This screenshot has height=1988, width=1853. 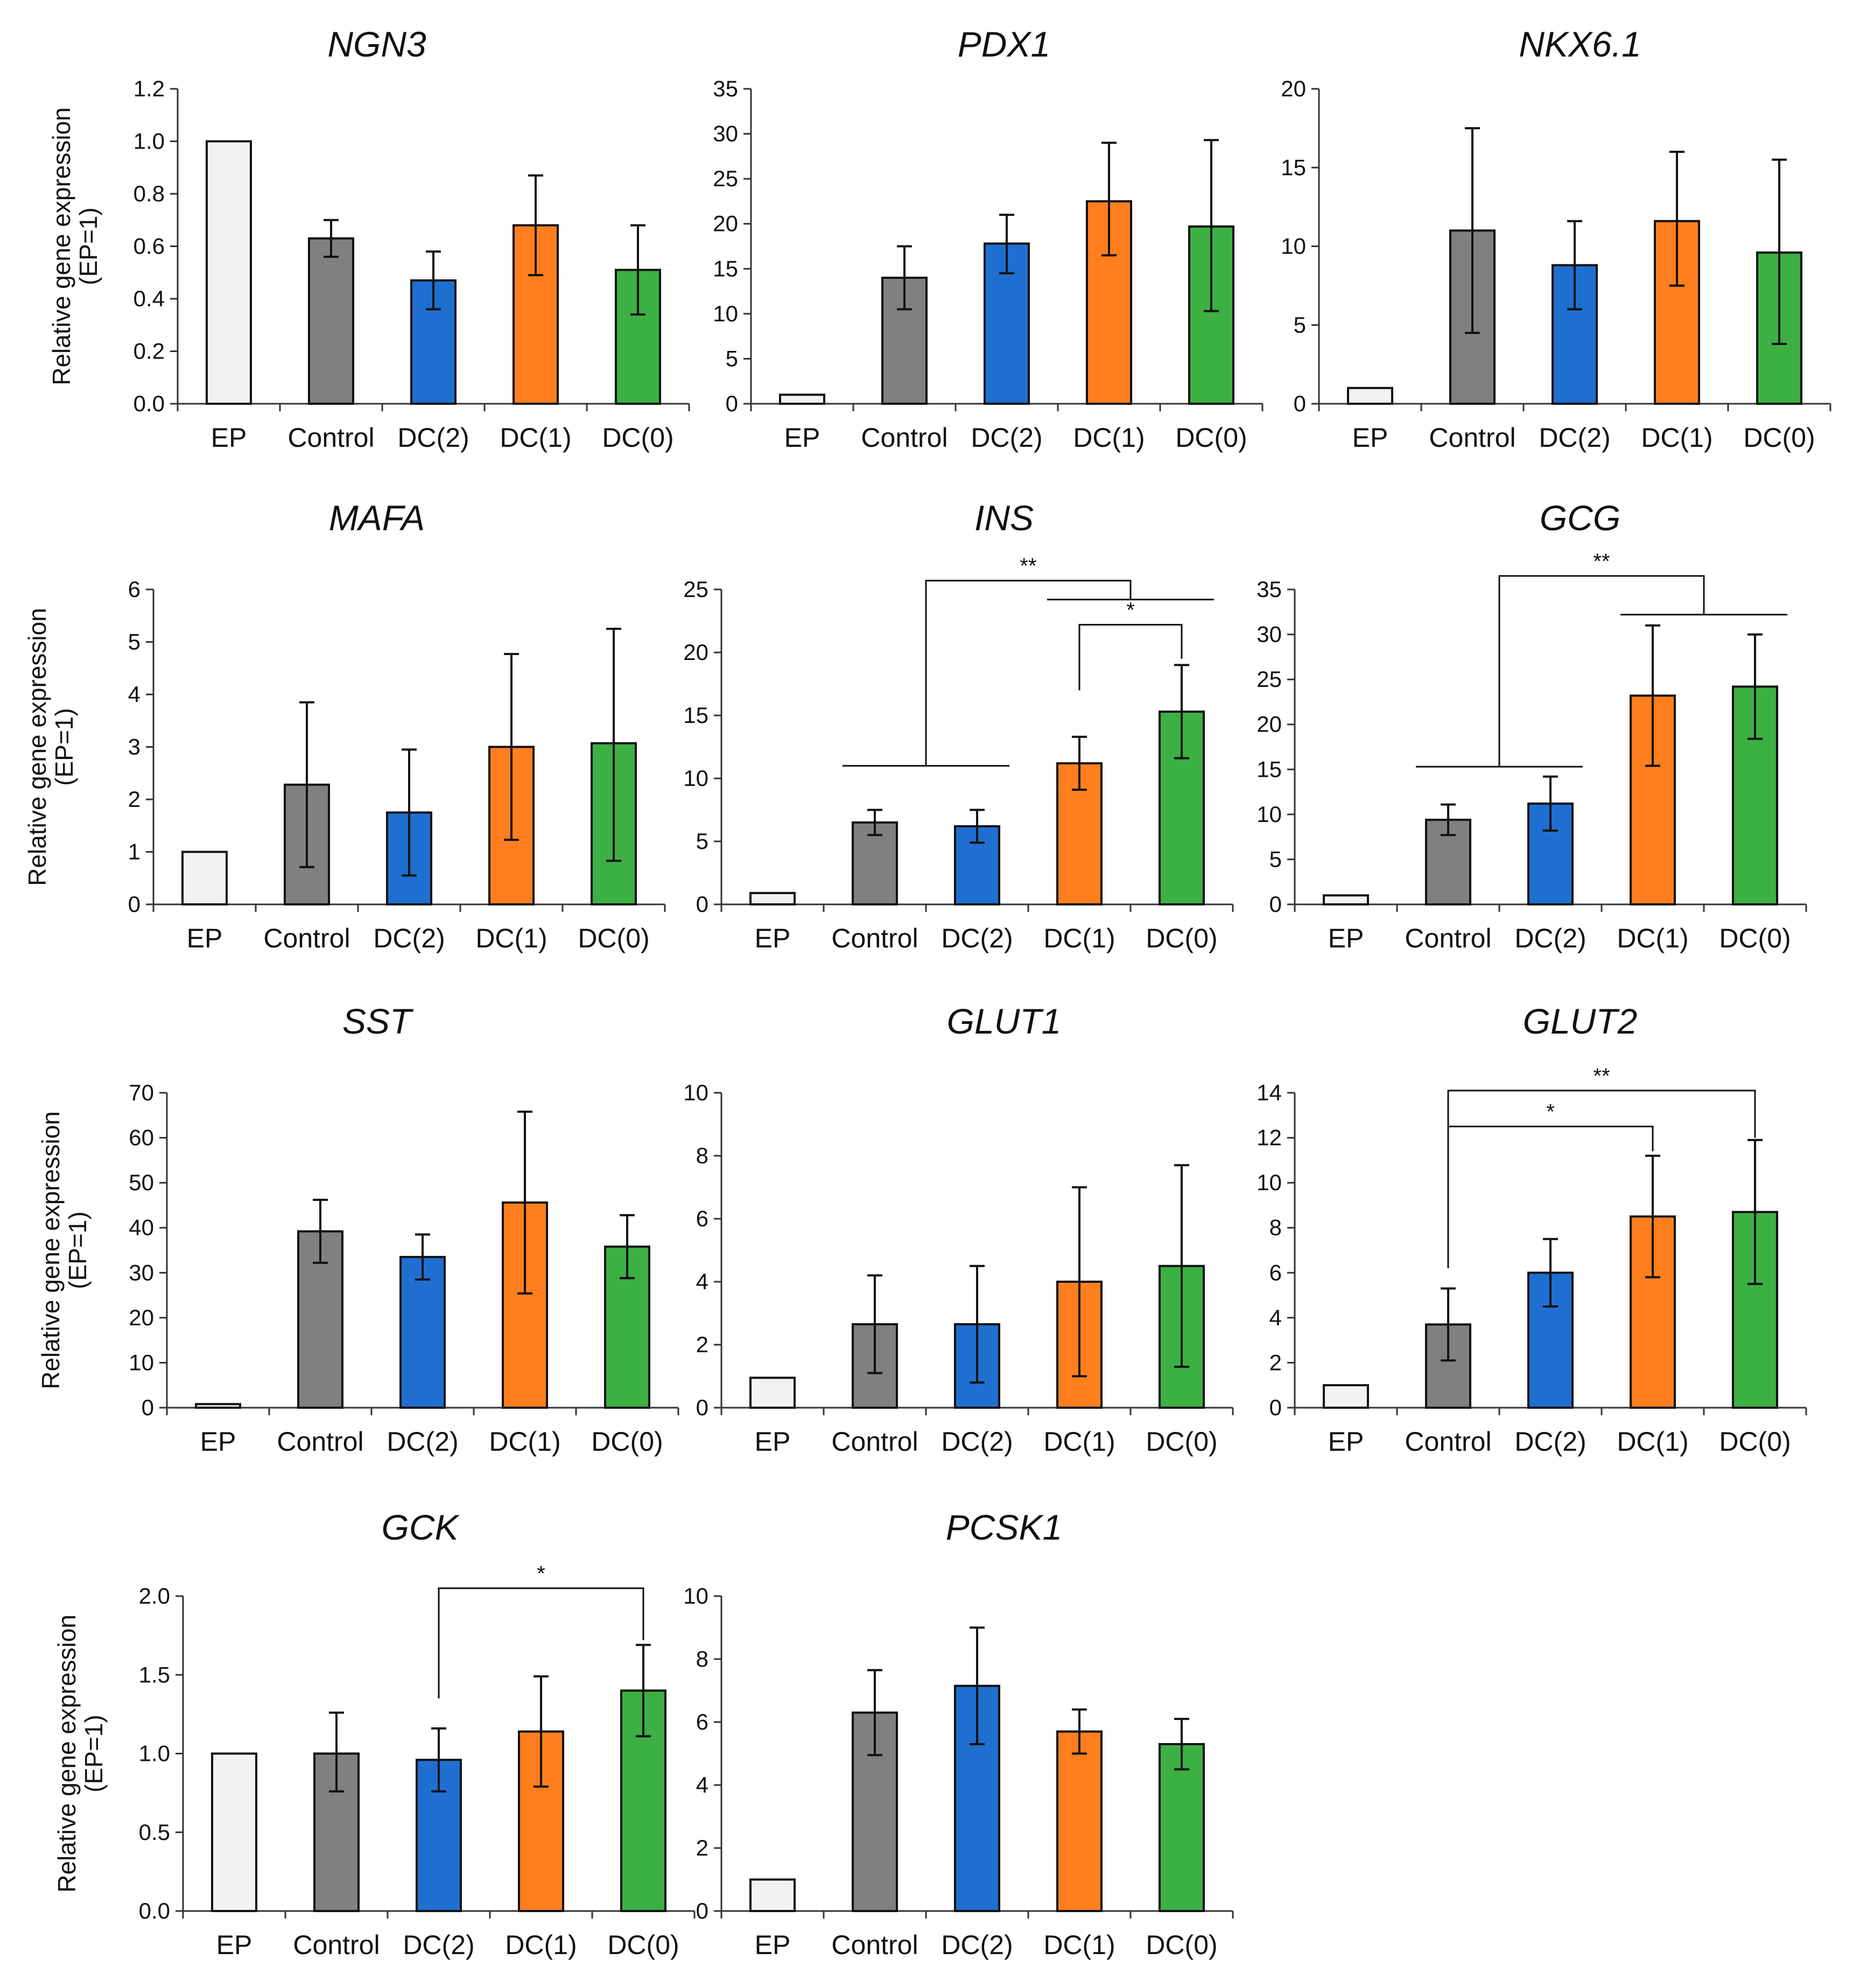 What do you see at coordinates (134, 747) in the screenshot?
I see `y-tick-label: 3` at bounding box center [134, 747].